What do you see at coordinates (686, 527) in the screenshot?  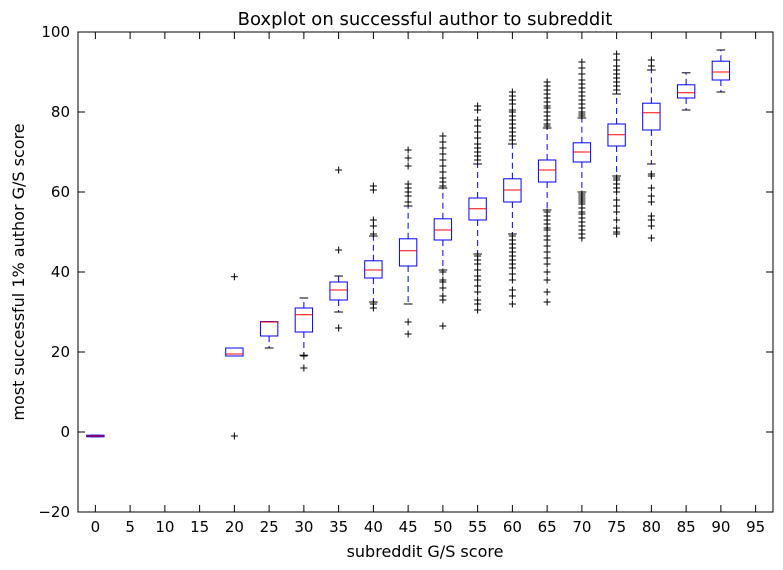 I see `x-tick-label: 85` at bounding box center [686, 527].